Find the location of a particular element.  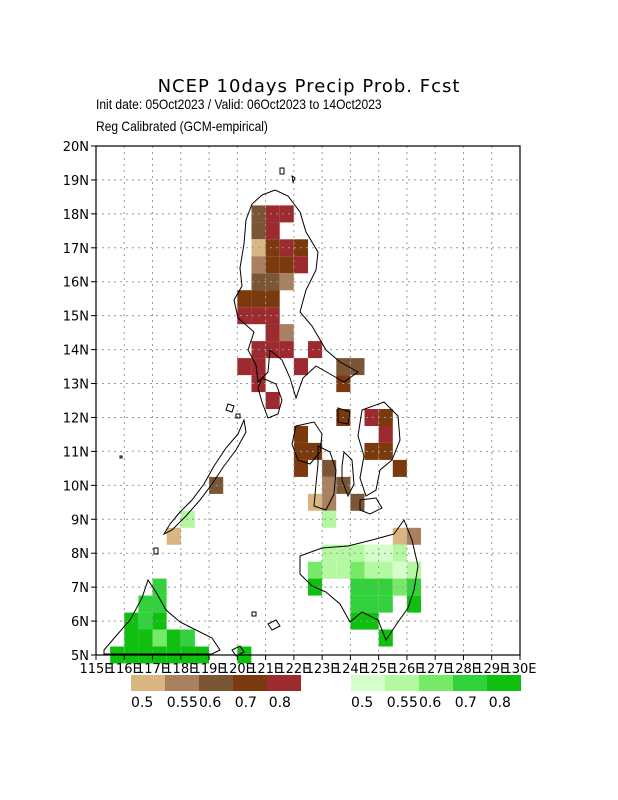

lat-tick-label: 12N is located at coordinates (76, 418).